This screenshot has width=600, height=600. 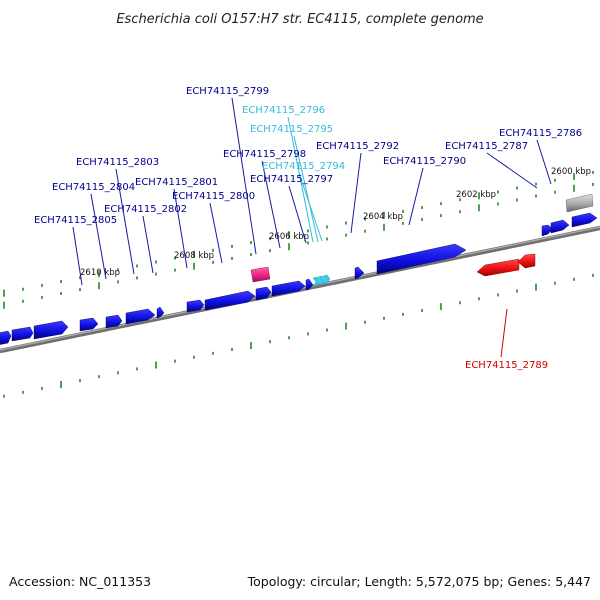 What do you see at coordinates (80, 581) in the screenshot?
I see `accession-text: Accession: NC_011353` at bounding box center [80, 581].